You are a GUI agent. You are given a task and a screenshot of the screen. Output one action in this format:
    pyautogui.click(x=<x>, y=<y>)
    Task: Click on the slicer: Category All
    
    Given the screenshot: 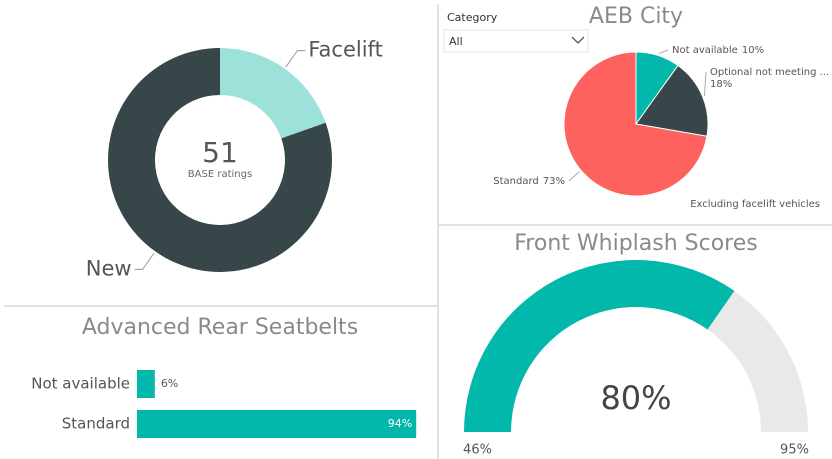 What is the action you would take?
    pyautogui.click(x=516, y=32)
    